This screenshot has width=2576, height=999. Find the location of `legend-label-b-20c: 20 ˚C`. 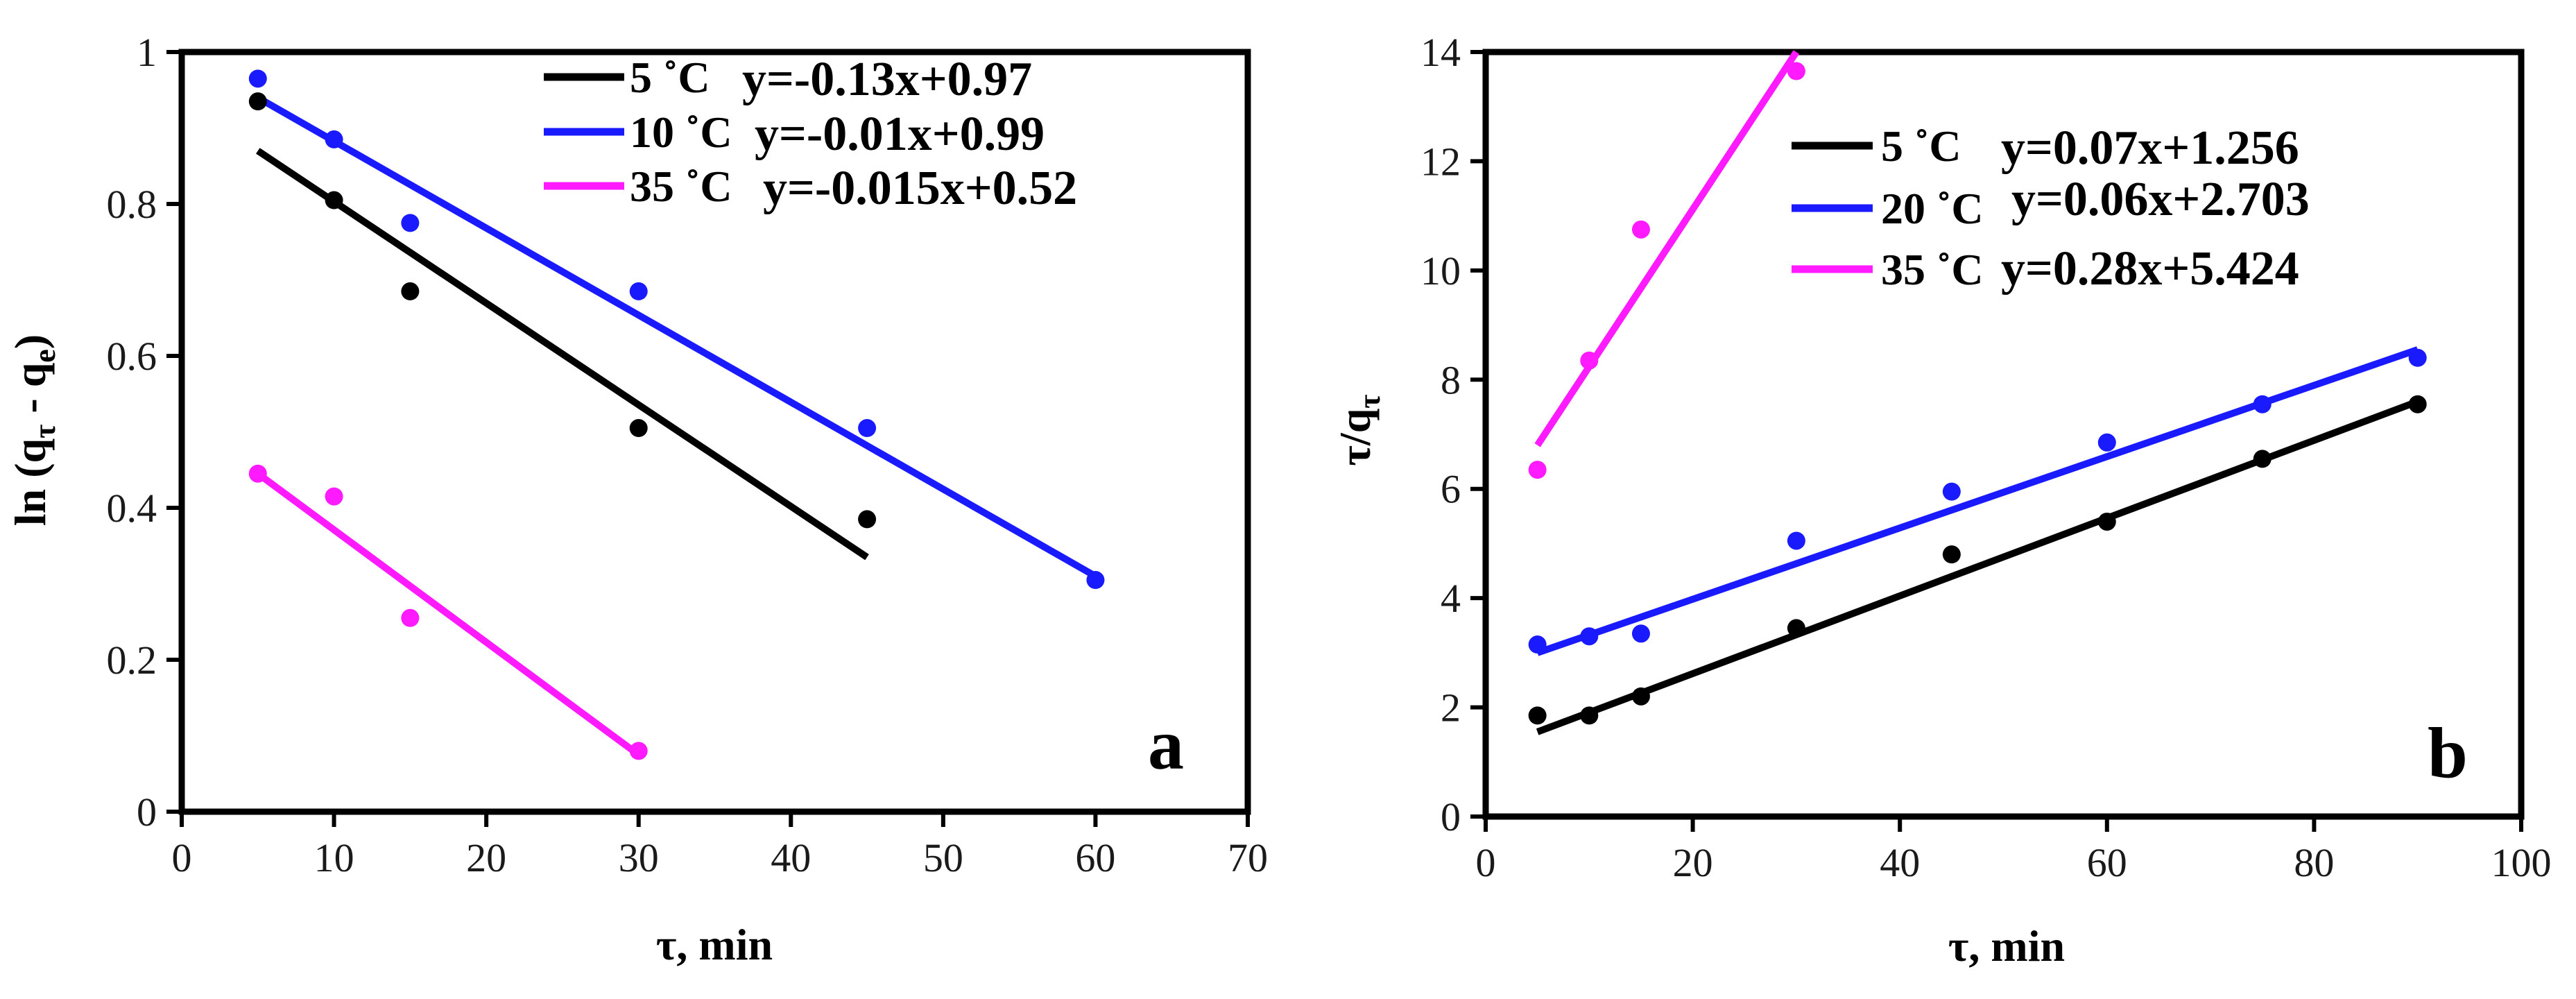

legend-label-b-20c: 20 ˚C is located at coordinates (1932, 208).